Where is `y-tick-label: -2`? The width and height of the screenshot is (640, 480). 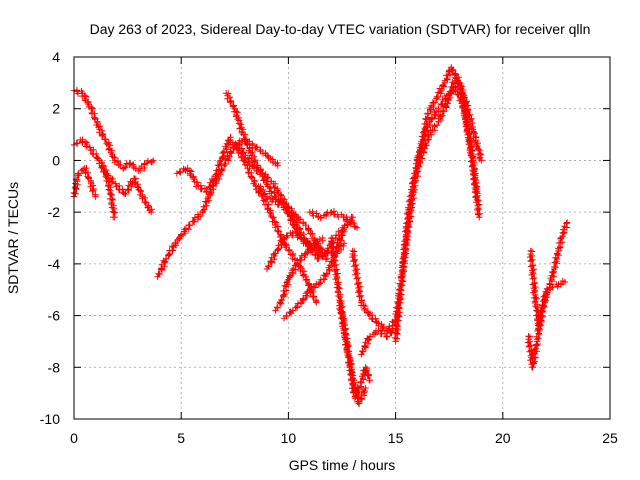
y-tick-label: -2 is located at coordinates (54, 212).